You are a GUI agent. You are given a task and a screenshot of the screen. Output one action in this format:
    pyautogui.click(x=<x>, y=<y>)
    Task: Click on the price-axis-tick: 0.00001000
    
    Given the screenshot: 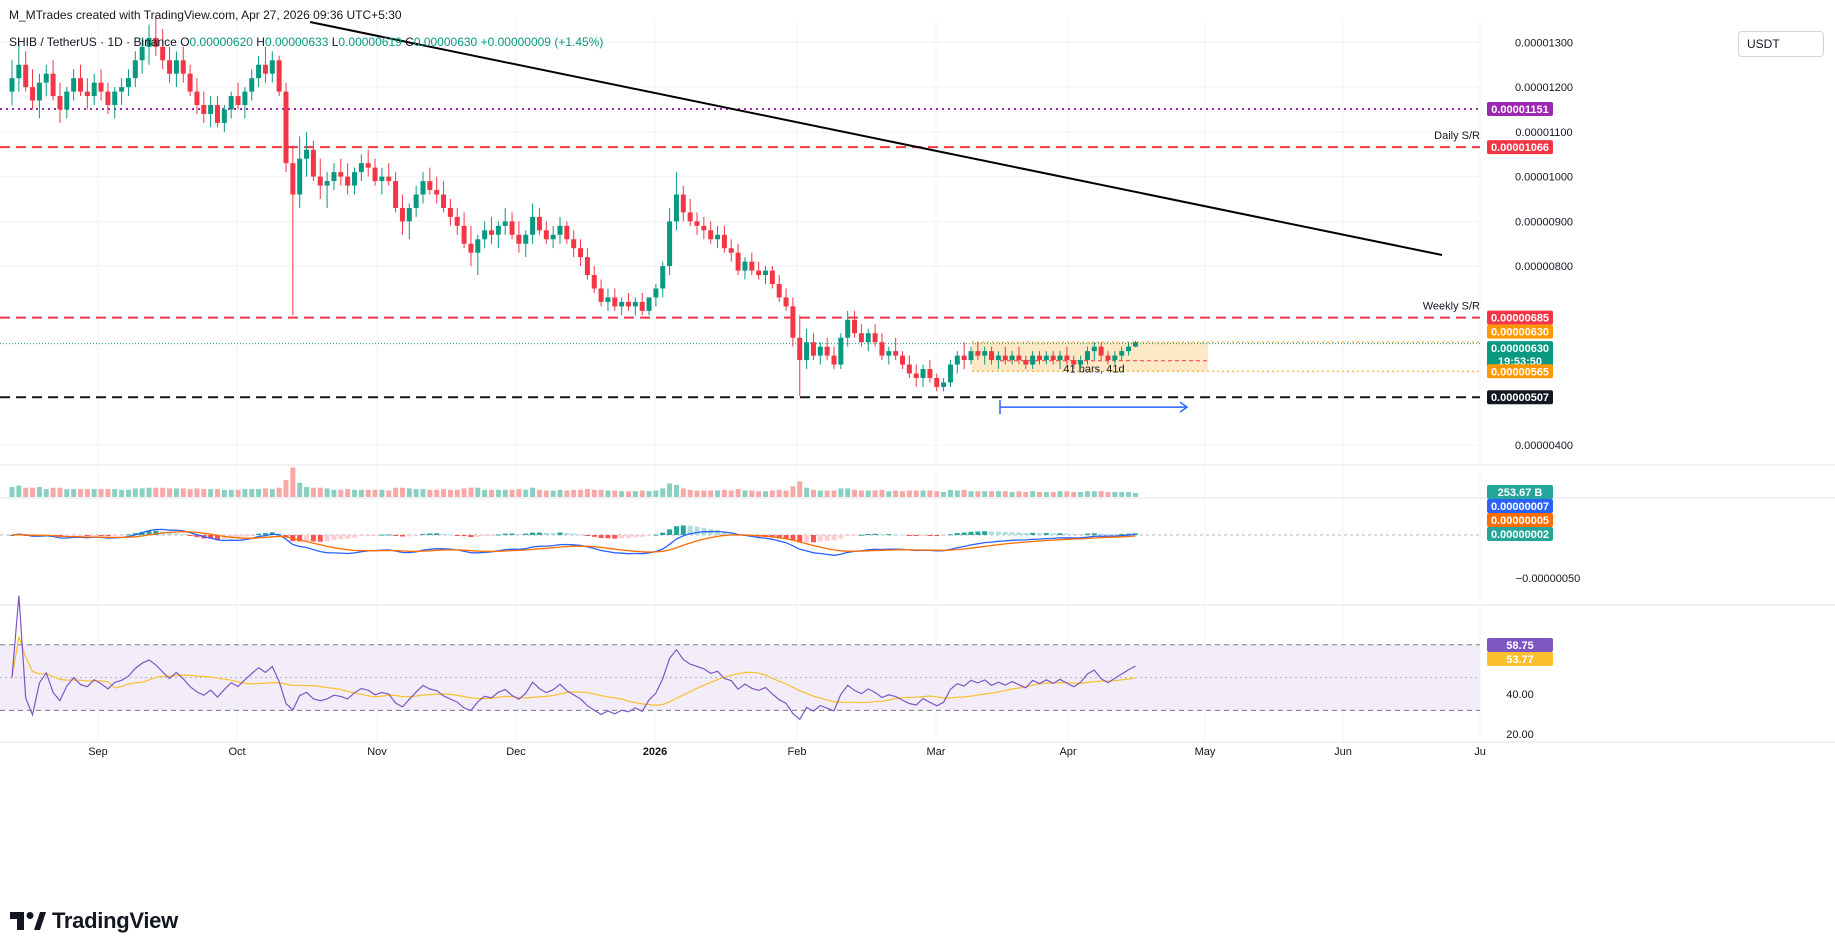 What is the action you would take?
    pyautogui.click(x=1544, y=178)
    